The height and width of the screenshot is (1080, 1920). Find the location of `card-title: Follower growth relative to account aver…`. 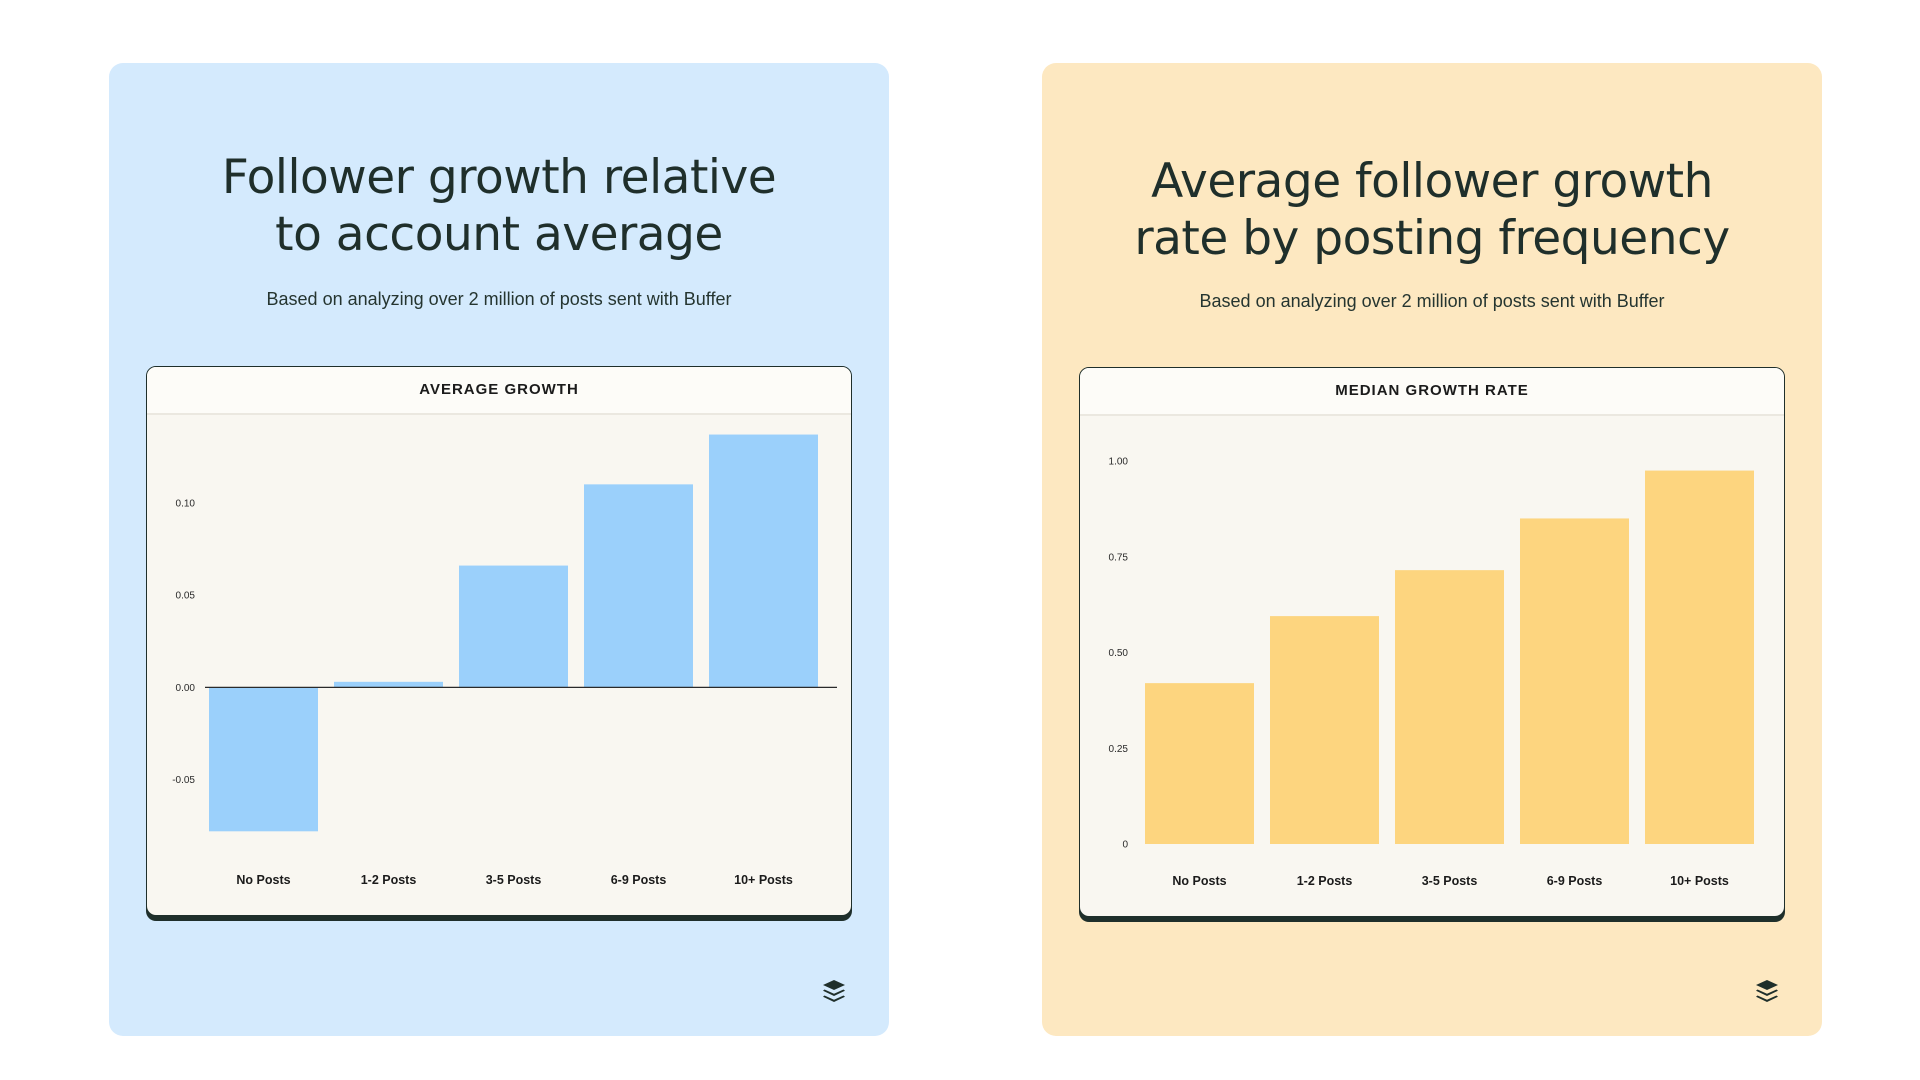

card-title: Follower growth relative to account aver… is located at coordinates (499, 206).